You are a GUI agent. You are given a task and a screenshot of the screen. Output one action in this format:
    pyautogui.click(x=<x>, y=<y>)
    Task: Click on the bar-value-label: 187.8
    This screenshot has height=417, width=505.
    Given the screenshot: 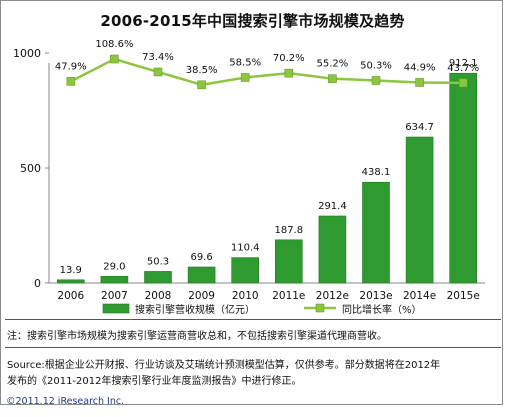 What is the action you would take?
    pyautogui.click(x=288, y=230)
    